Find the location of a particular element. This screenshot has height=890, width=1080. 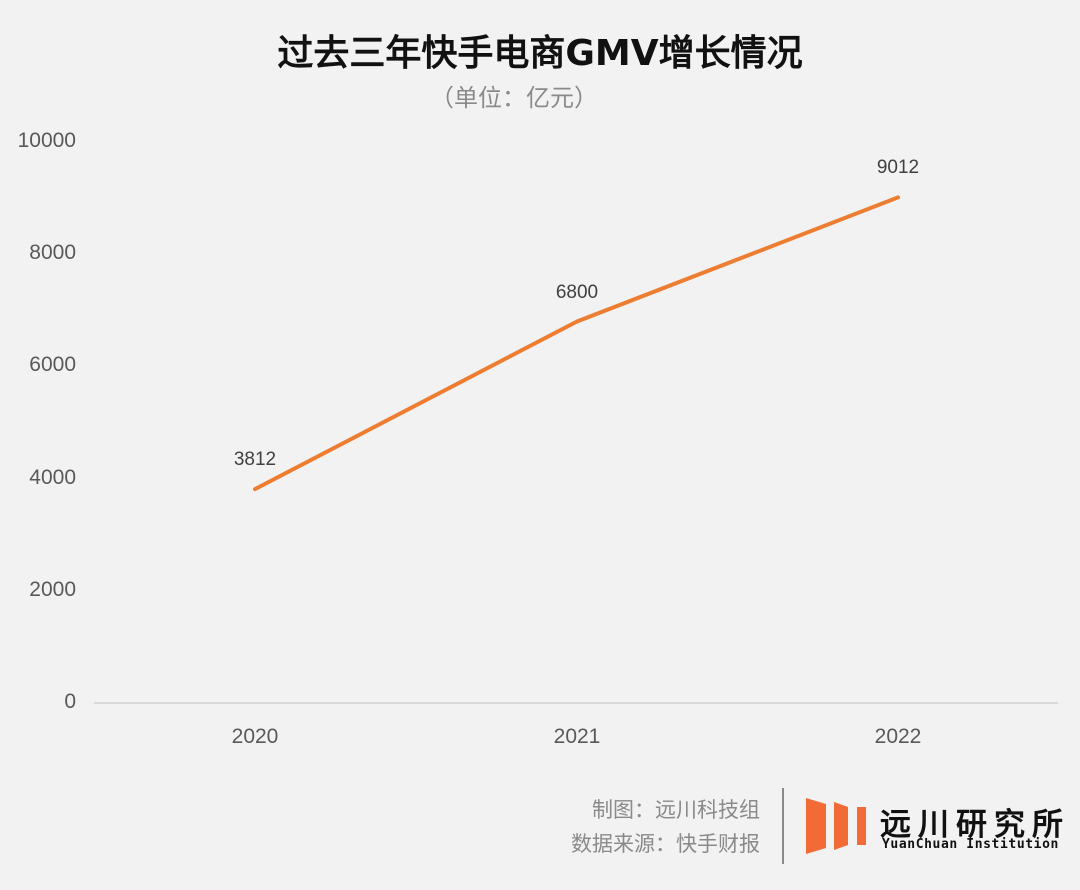

y-tick-6000: 6000 is located at coordinates (52, 364).